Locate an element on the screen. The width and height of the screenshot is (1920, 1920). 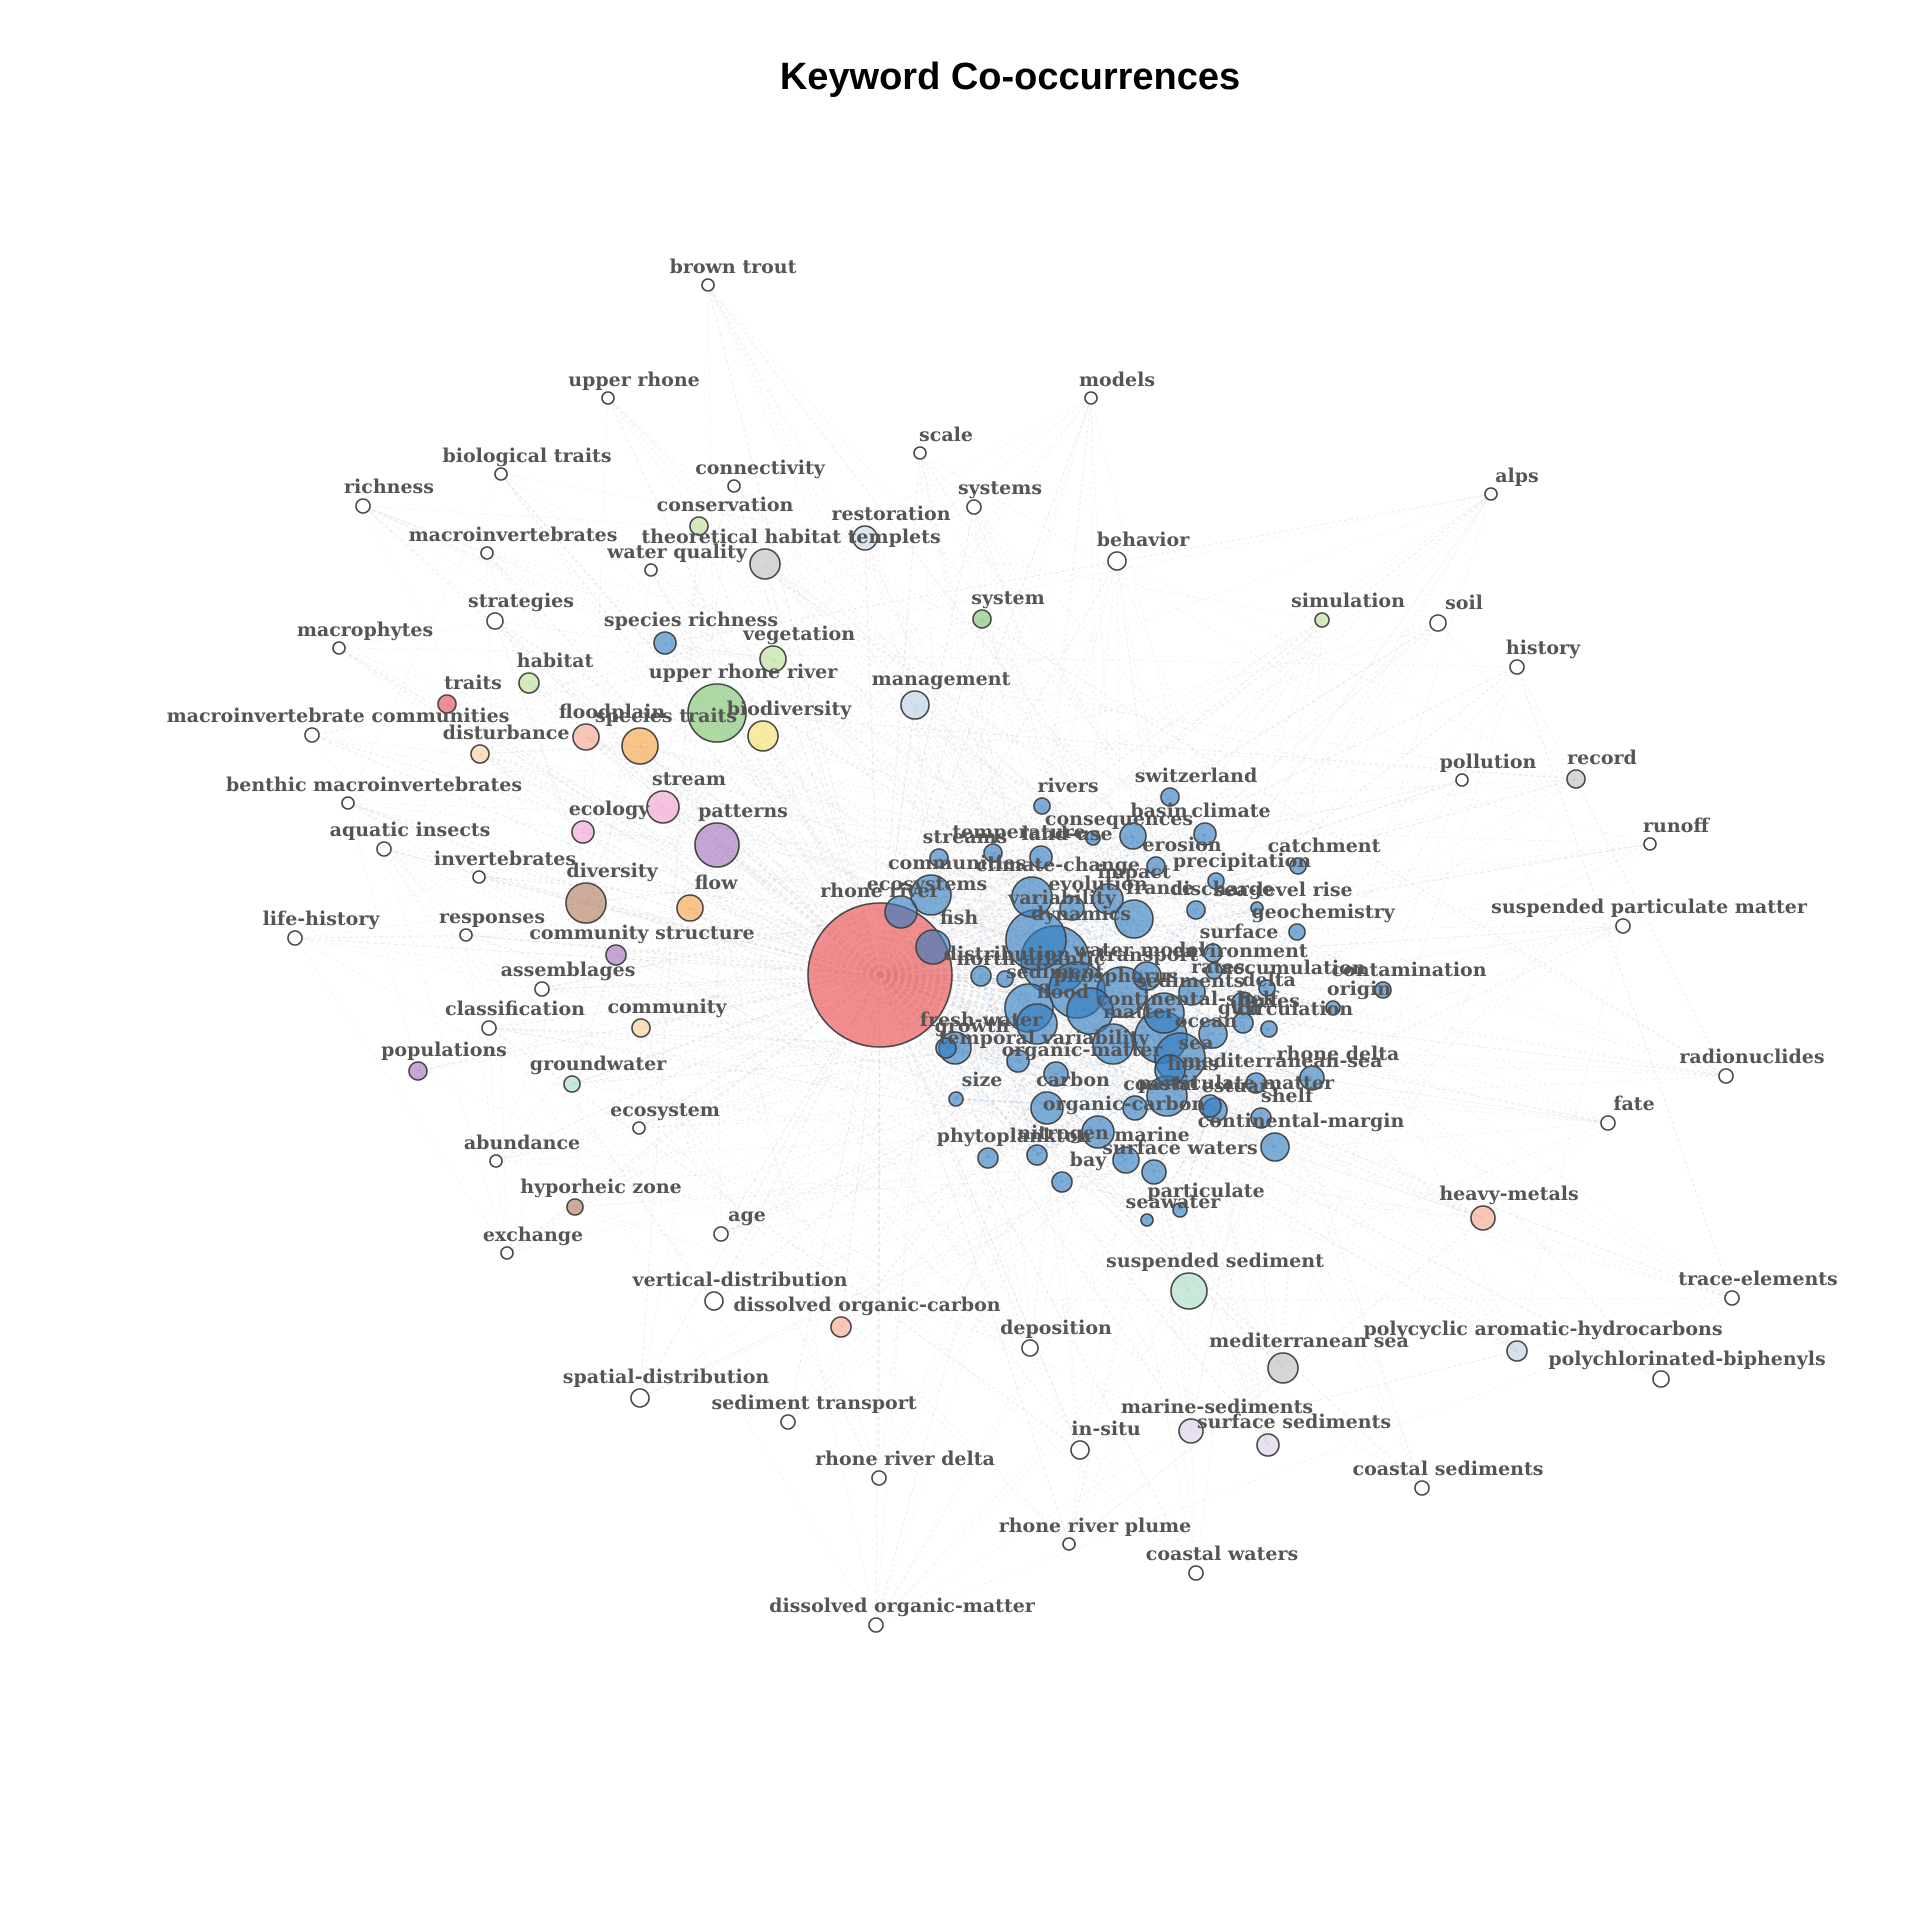
node-phosphorus is located at coordinates (1090, 1011).